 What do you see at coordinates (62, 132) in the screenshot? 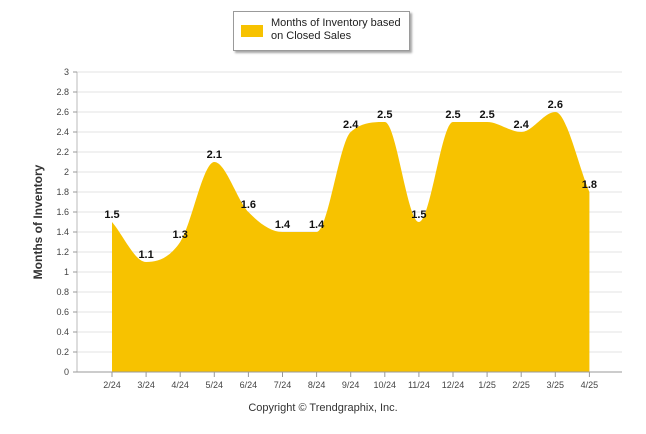
I see `y-tick-label: 2.4` at bounding box center [62, 132].